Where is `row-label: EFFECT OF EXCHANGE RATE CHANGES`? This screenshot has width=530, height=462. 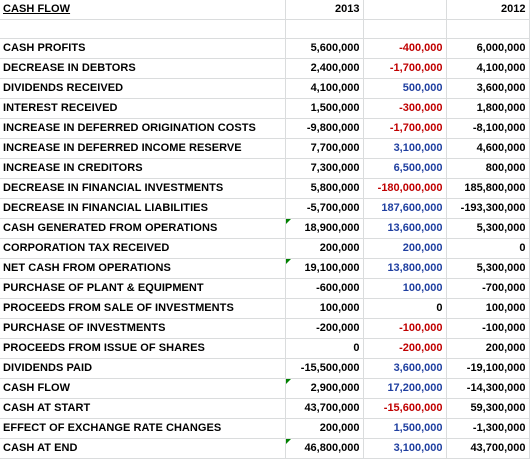
row-label: EFFECT OF EXCHANGE RATE CHANGES is located at coordinates (143, 428).